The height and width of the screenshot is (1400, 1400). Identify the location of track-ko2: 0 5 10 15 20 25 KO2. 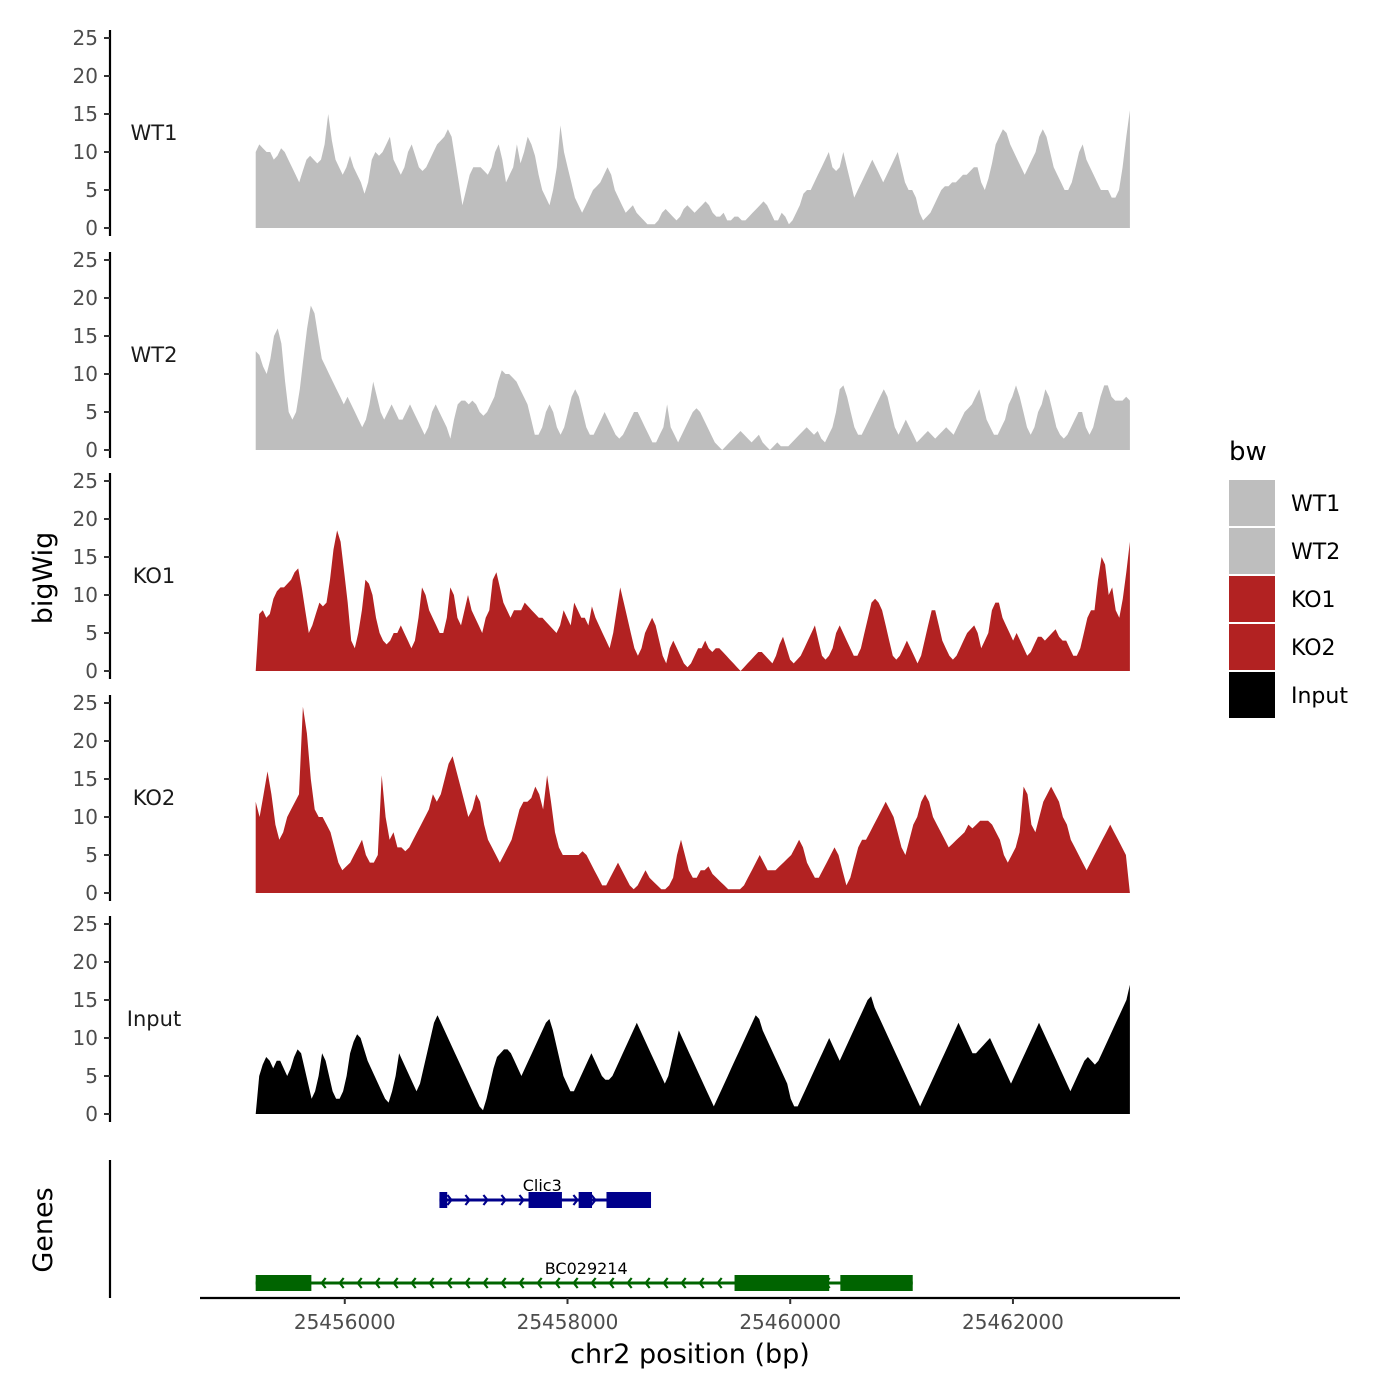
(601, 798).